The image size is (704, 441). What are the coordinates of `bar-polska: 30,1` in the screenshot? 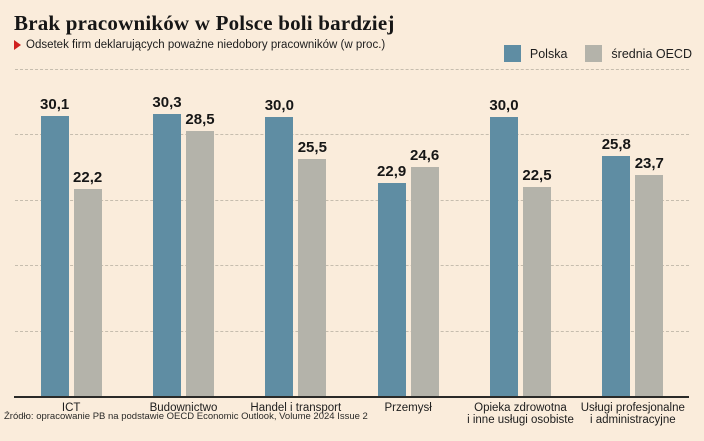 It's located at (54, 246).